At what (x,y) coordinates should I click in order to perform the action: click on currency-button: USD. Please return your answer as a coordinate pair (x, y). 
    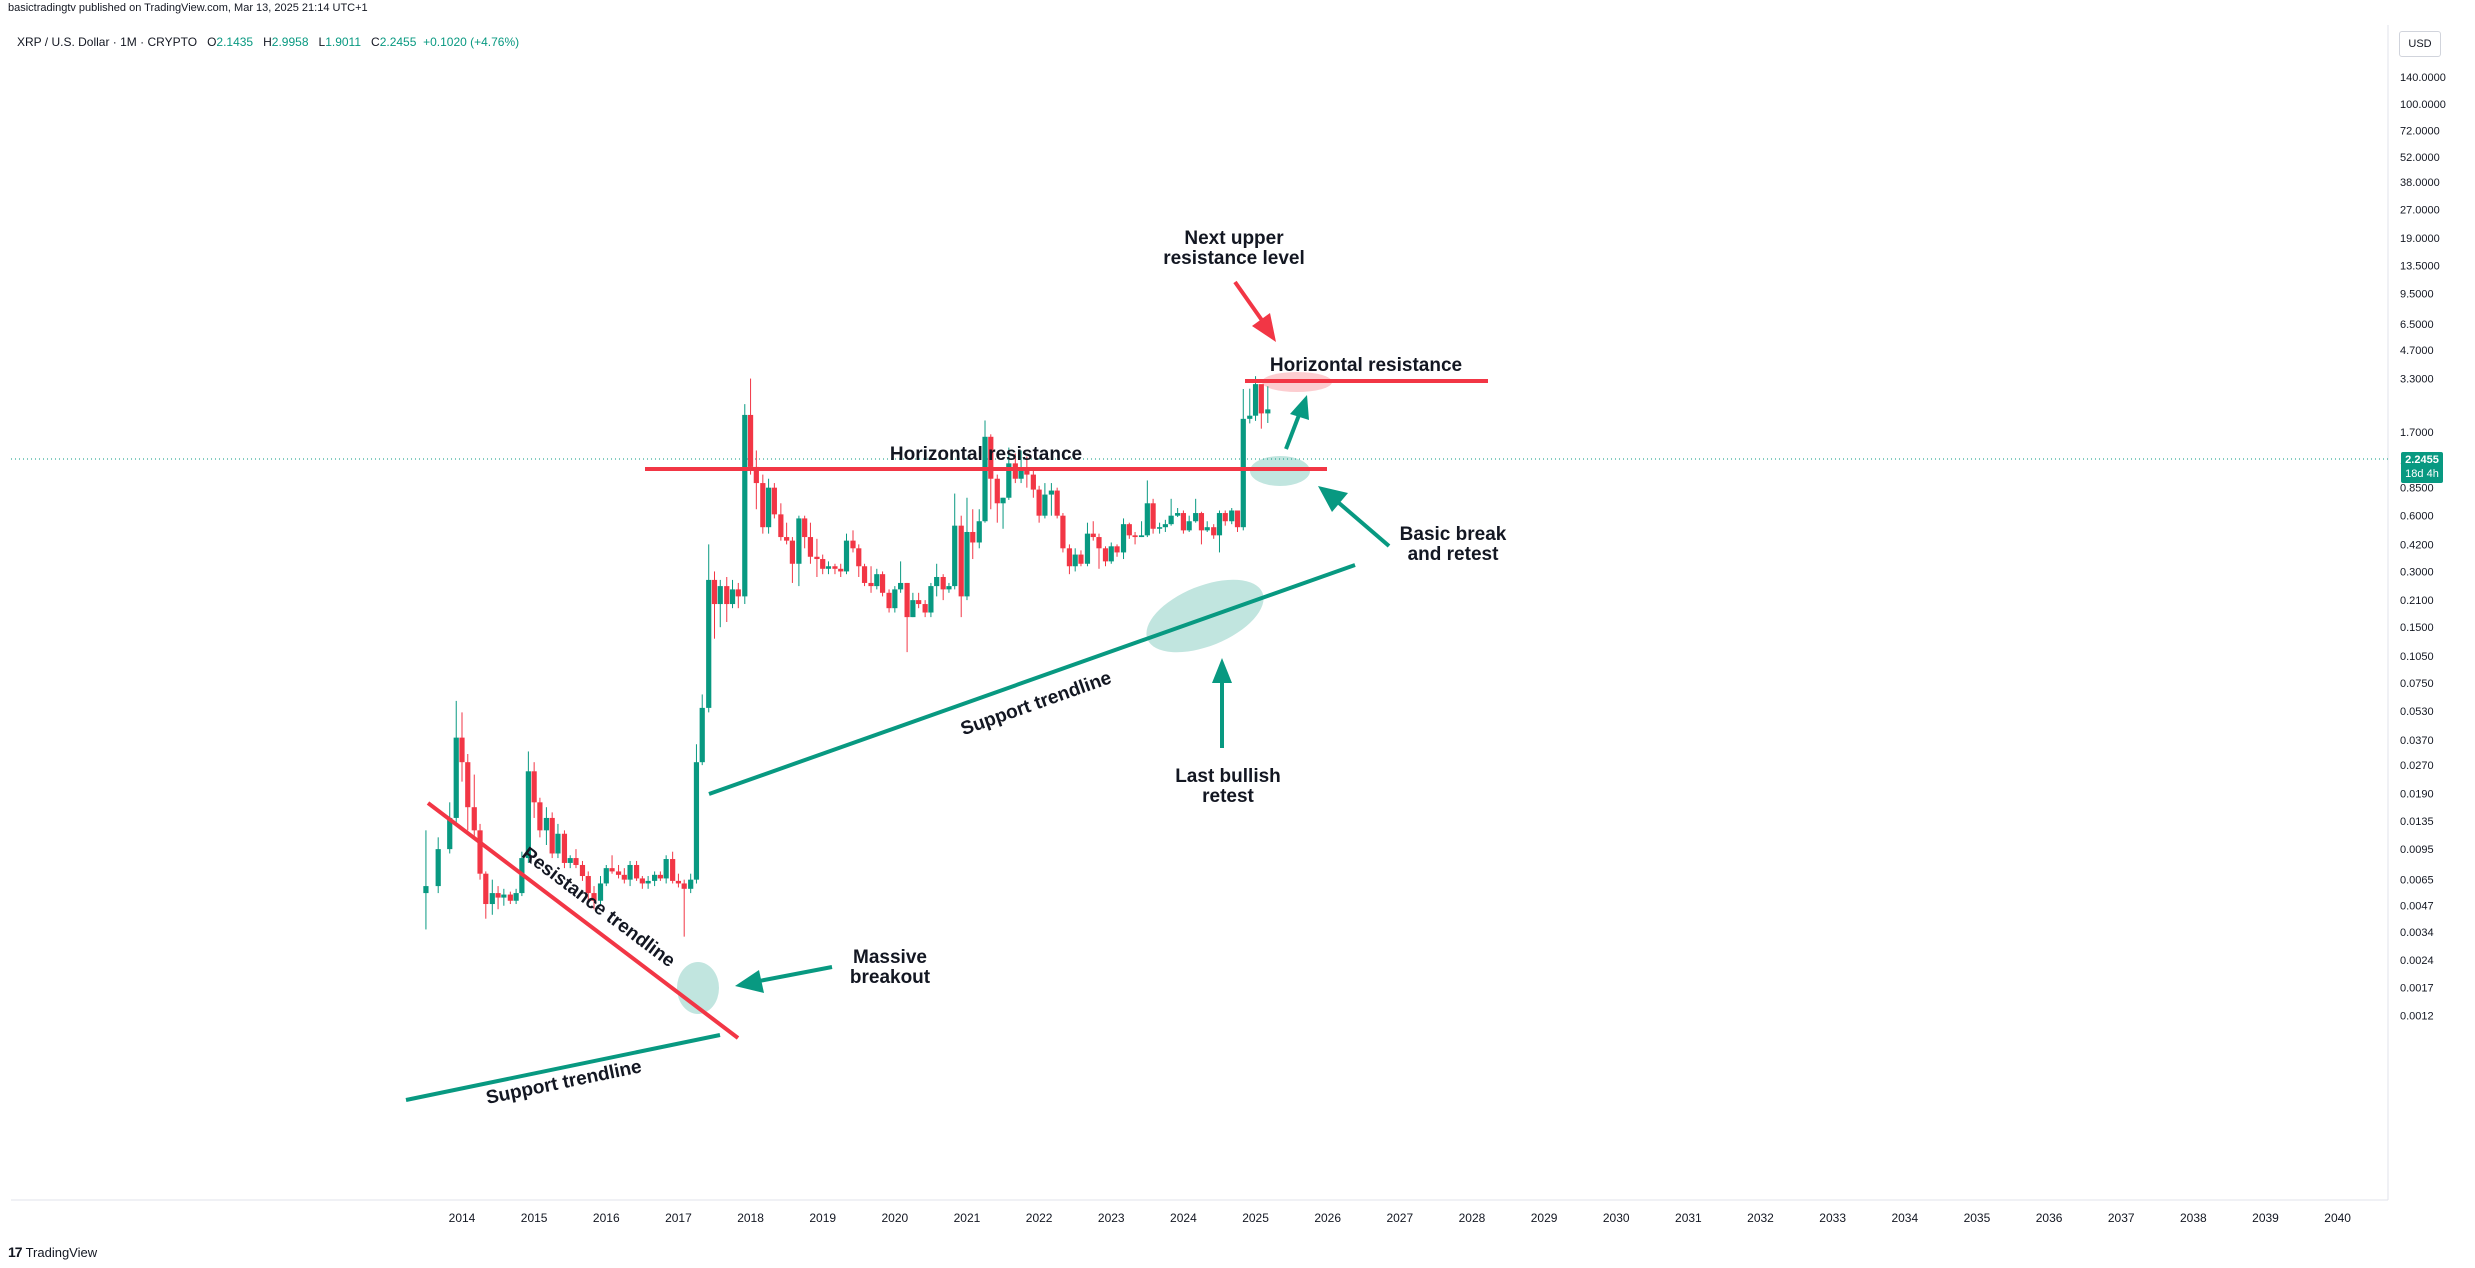
    Looking at the image, I should click on (2420, 44).